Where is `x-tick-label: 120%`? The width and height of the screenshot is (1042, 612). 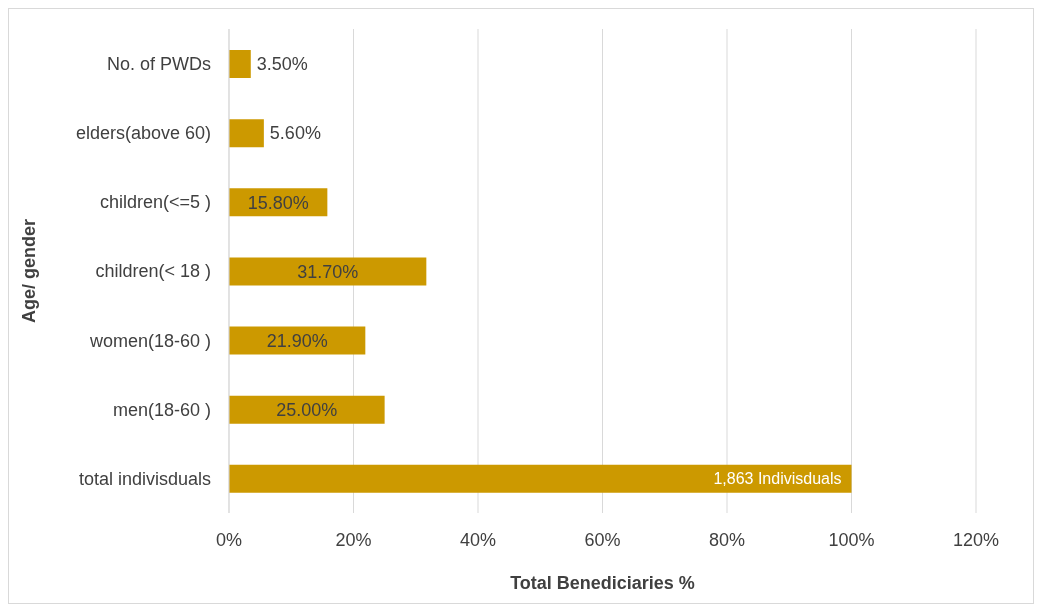 x-tick-label: 120% is located at coordinates (976, 539).